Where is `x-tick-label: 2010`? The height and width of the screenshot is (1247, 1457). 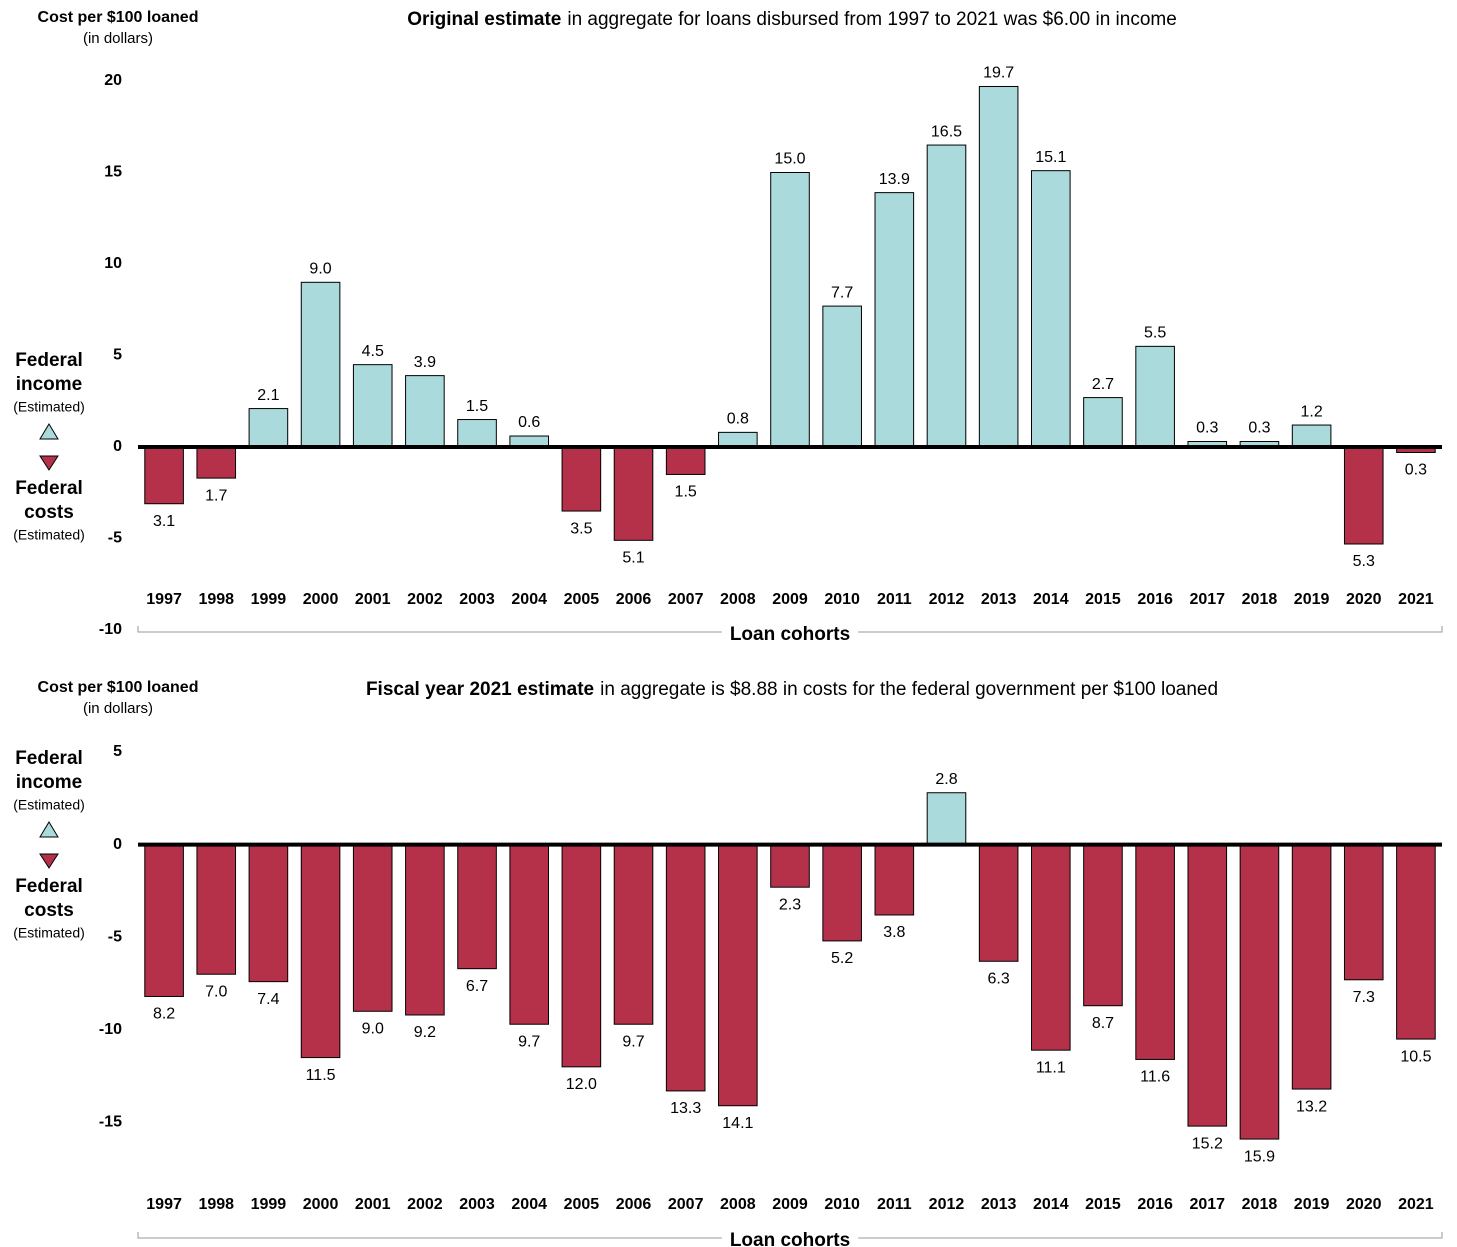 x-tick-label: 2010 is located at coordinates (842, 599).